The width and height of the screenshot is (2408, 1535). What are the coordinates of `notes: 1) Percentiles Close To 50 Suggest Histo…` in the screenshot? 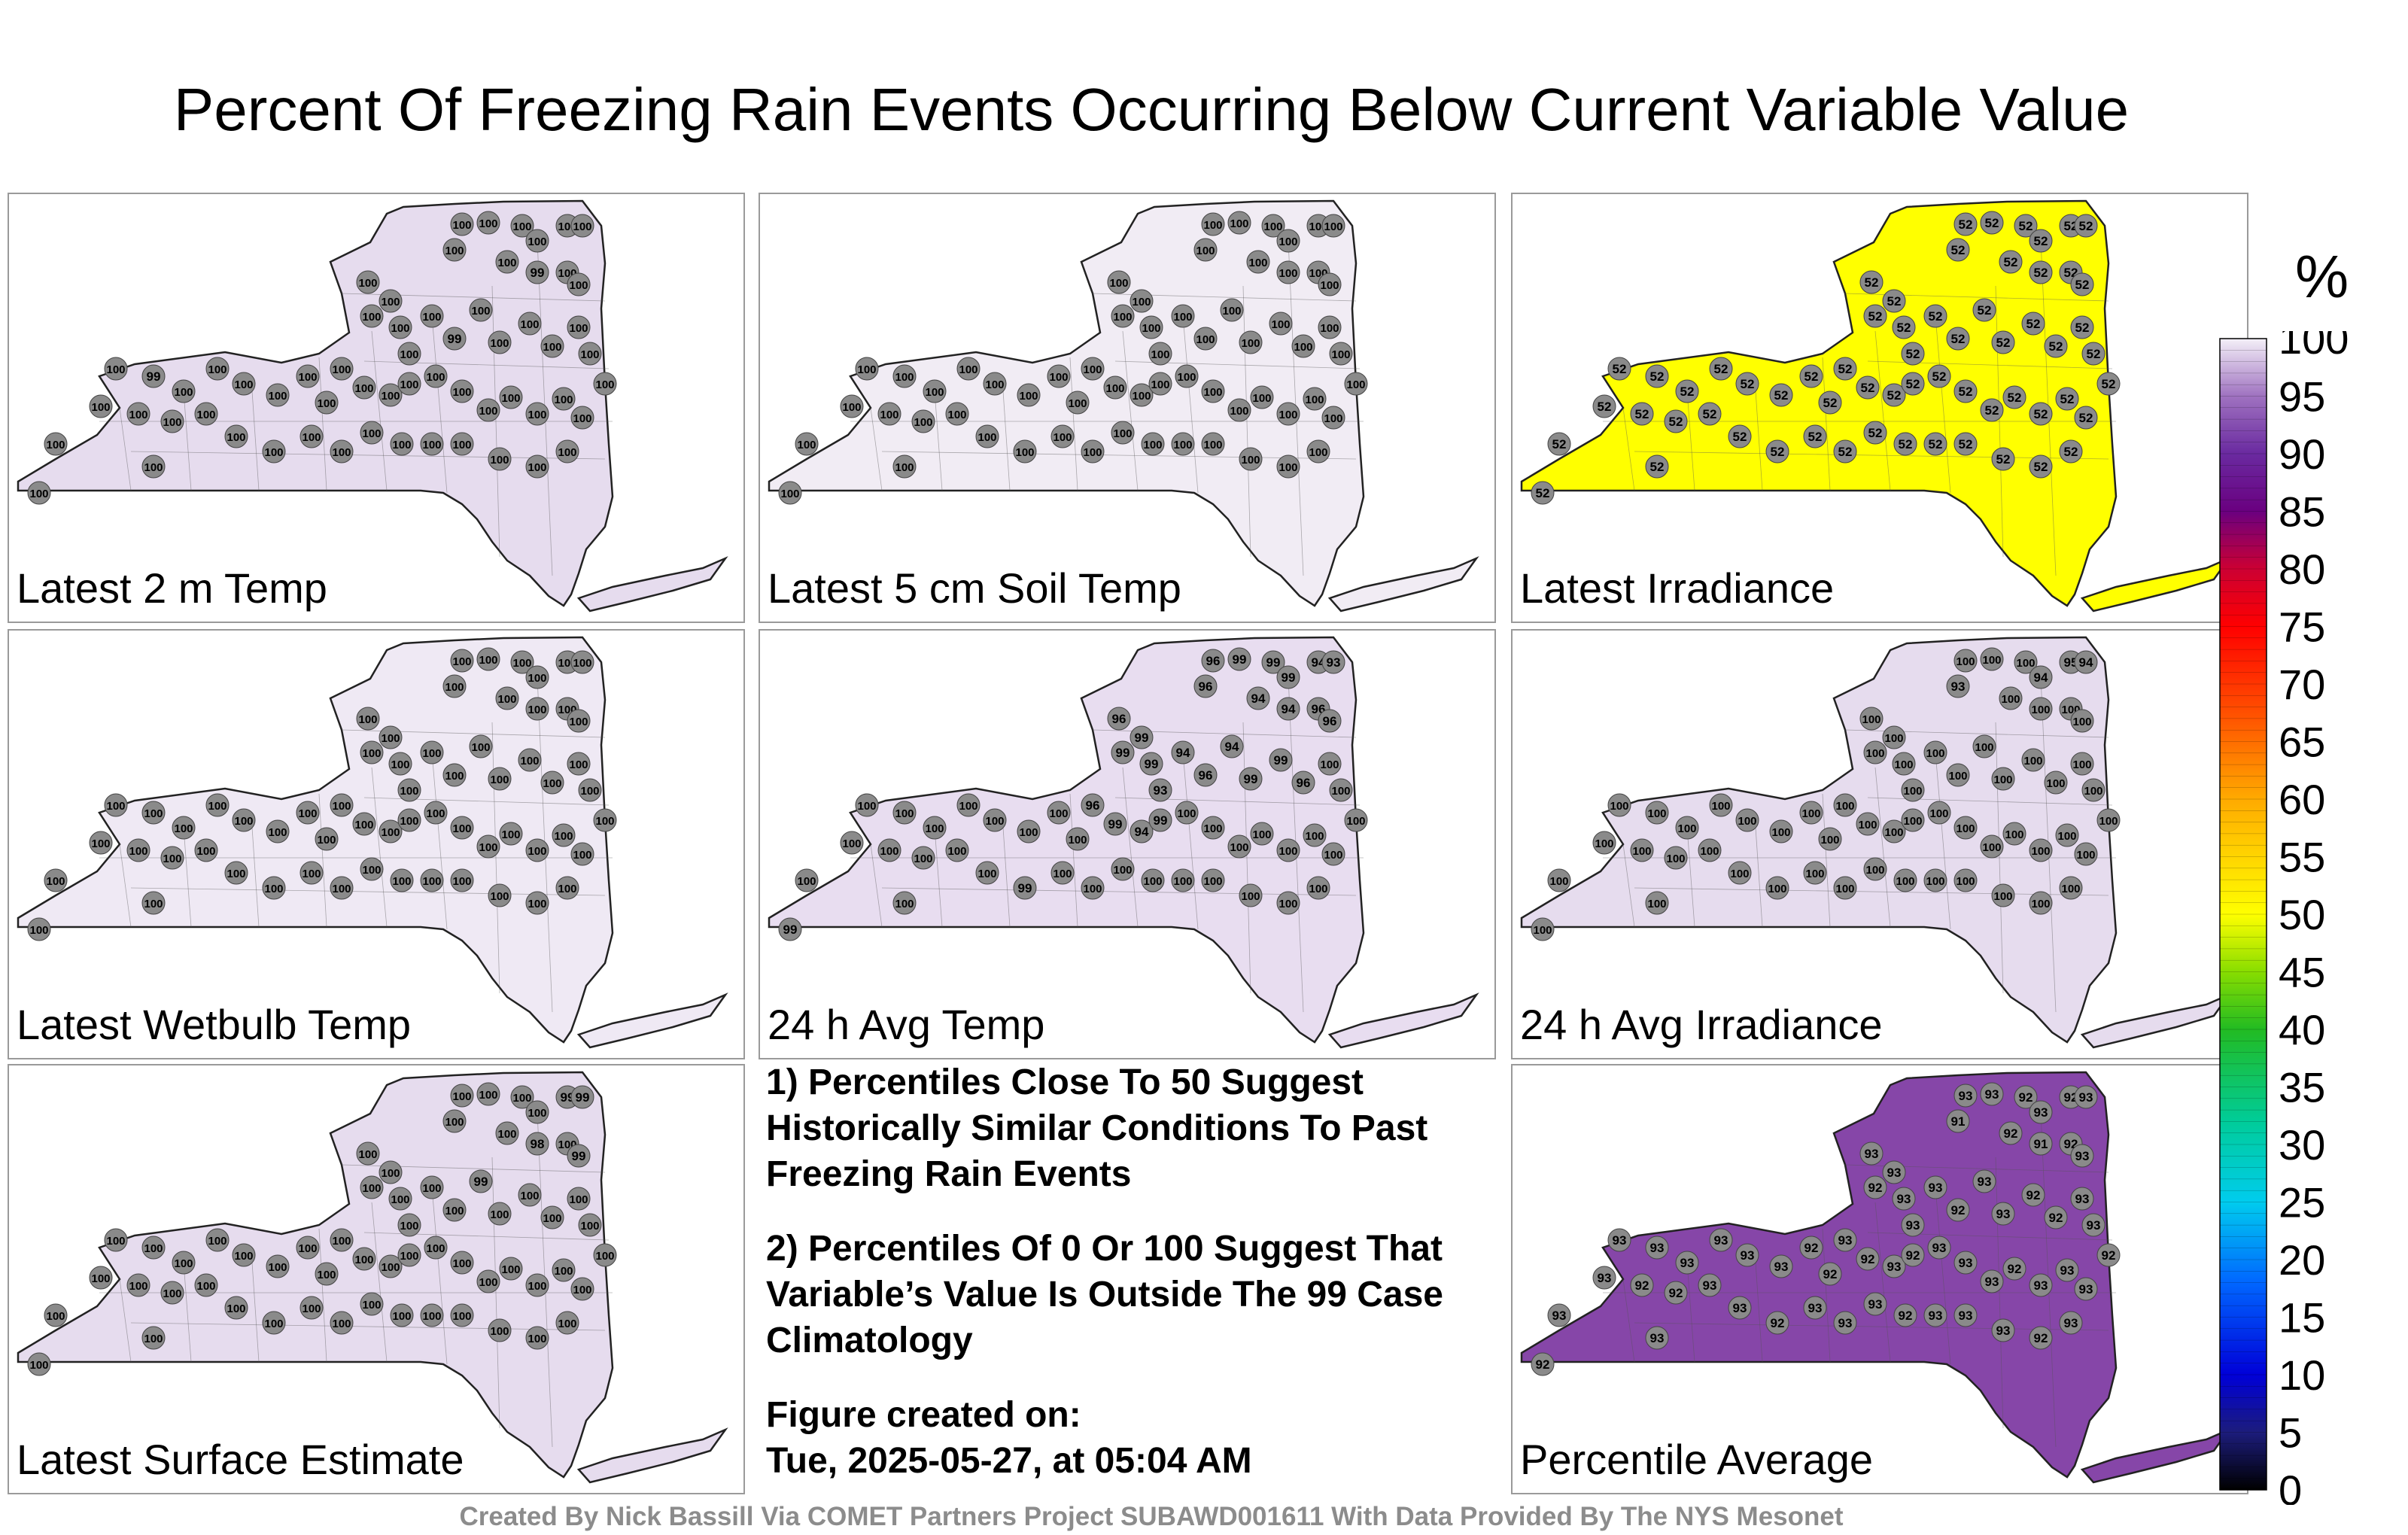 It's located at (1127, 1285).